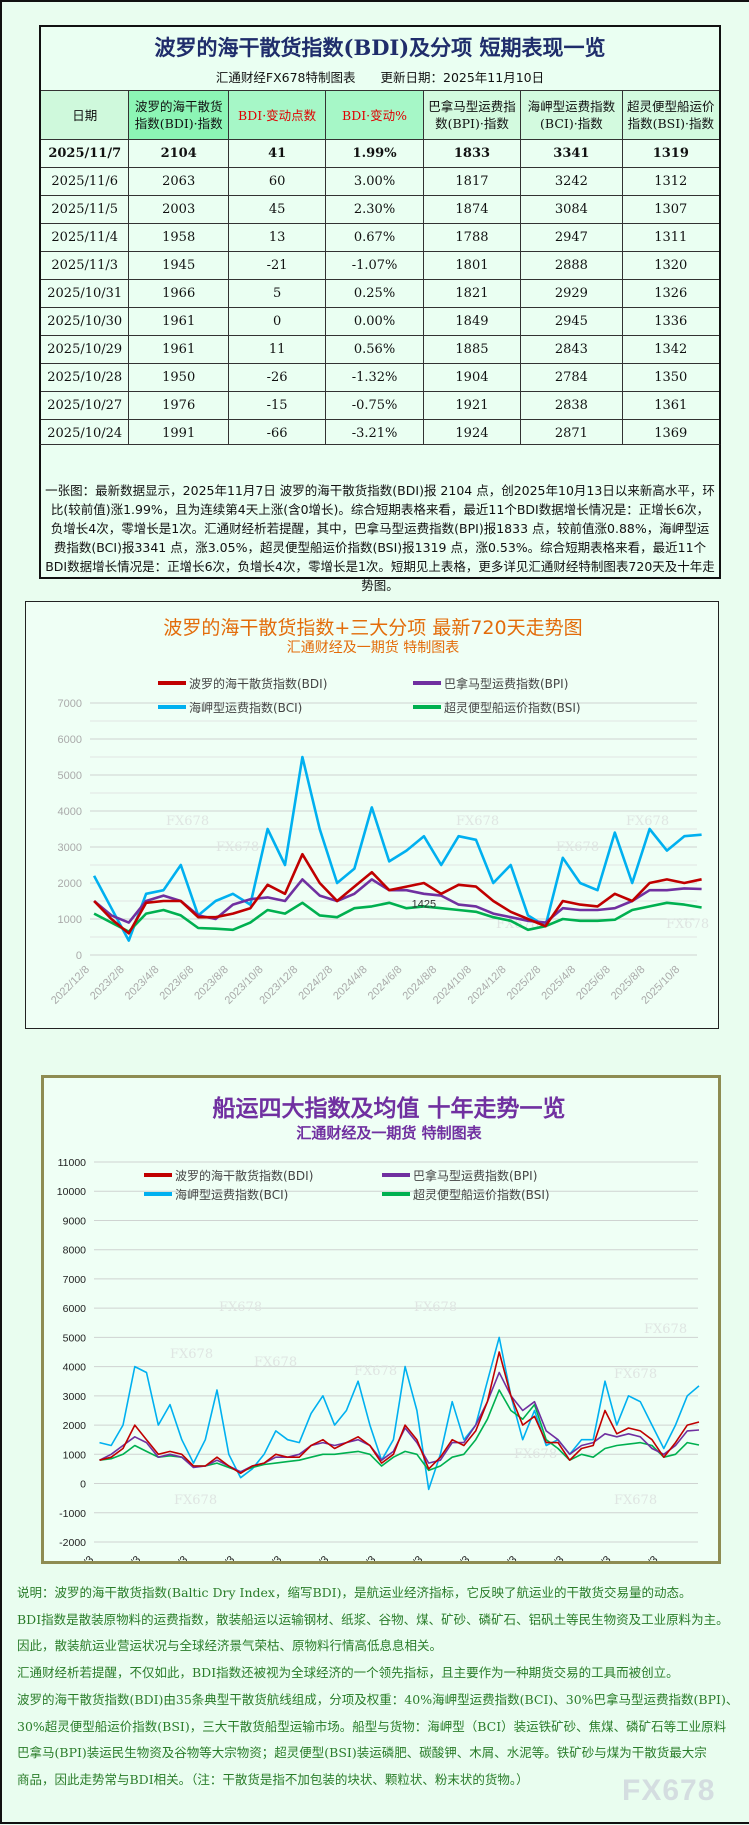  What do you see at coordinates (471, 265) in the screenshot?
I see `cell-bpi: 1801` at bounding box center [471, 265].